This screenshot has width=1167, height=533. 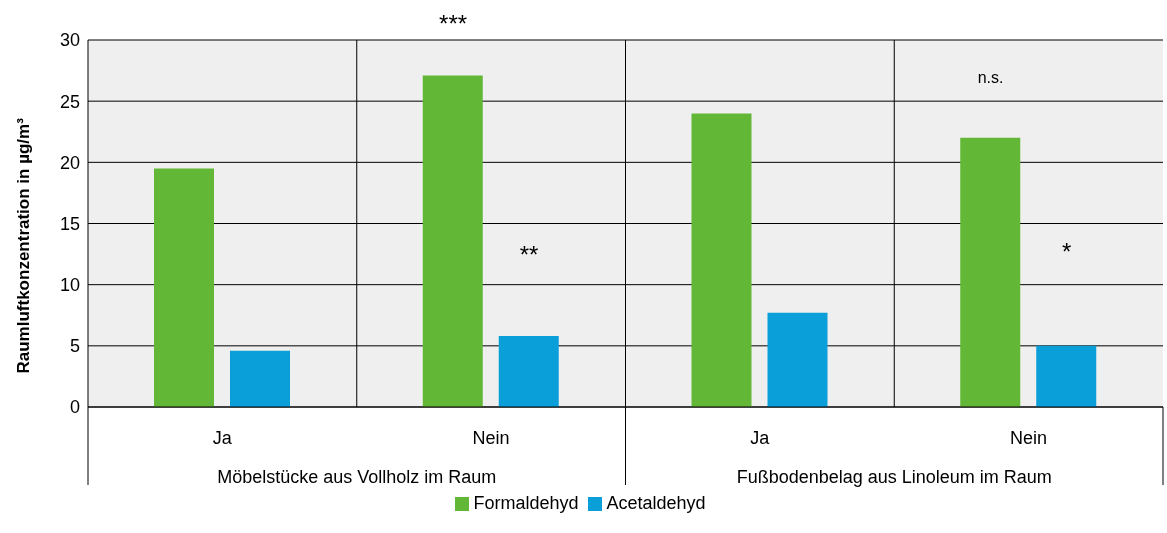 I want to click on annotation: *, so click(x=1066, y=251).